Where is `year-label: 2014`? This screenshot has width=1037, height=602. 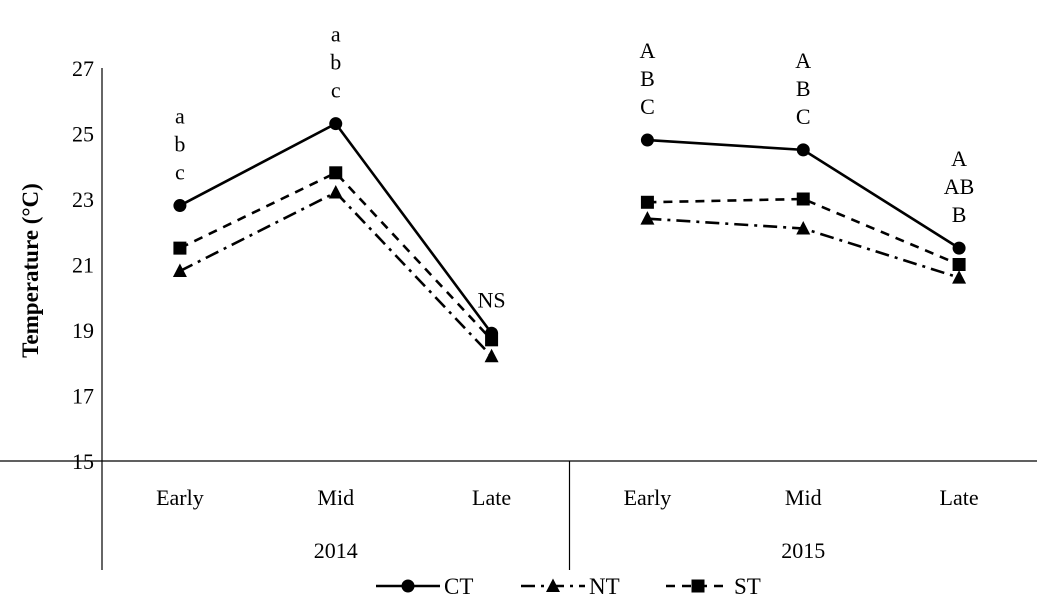
year-label: 2014 is located at coordinates (336, 550).